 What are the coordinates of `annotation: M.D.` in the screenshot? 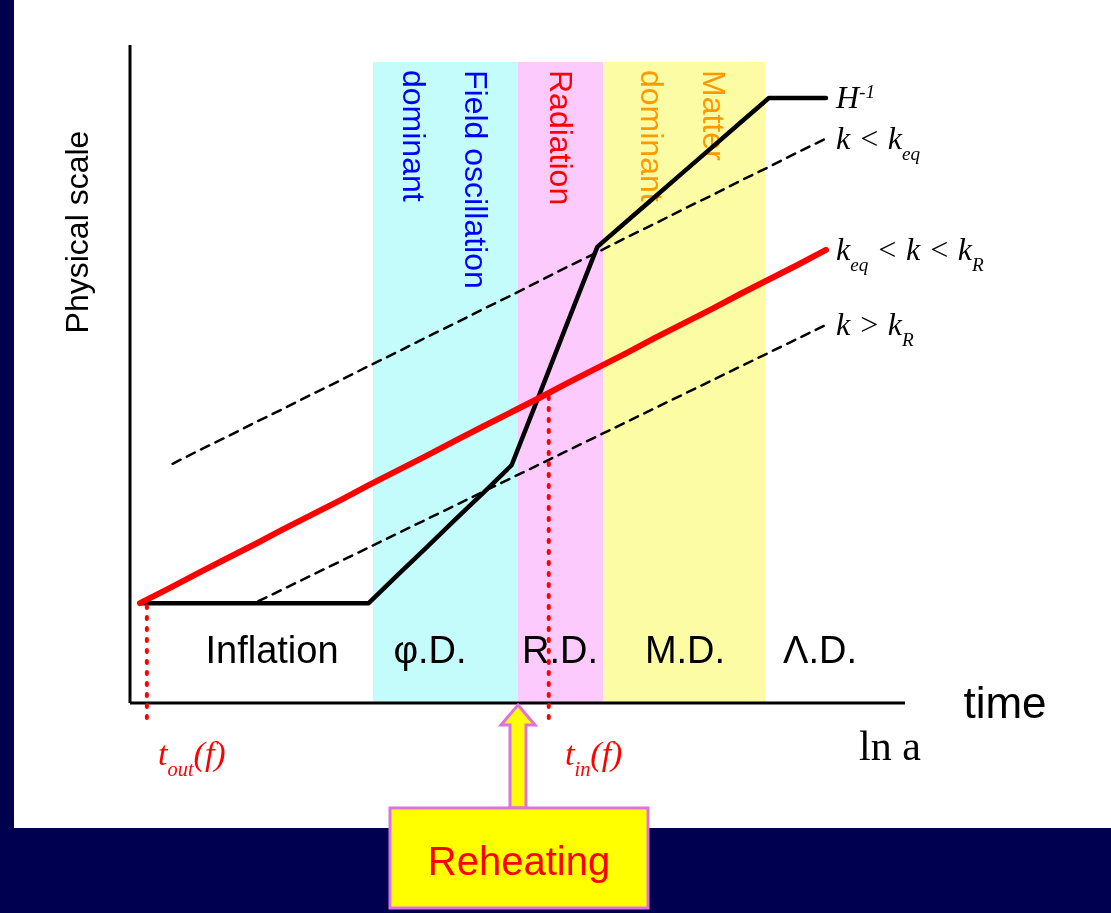 It's located at (685, 650).